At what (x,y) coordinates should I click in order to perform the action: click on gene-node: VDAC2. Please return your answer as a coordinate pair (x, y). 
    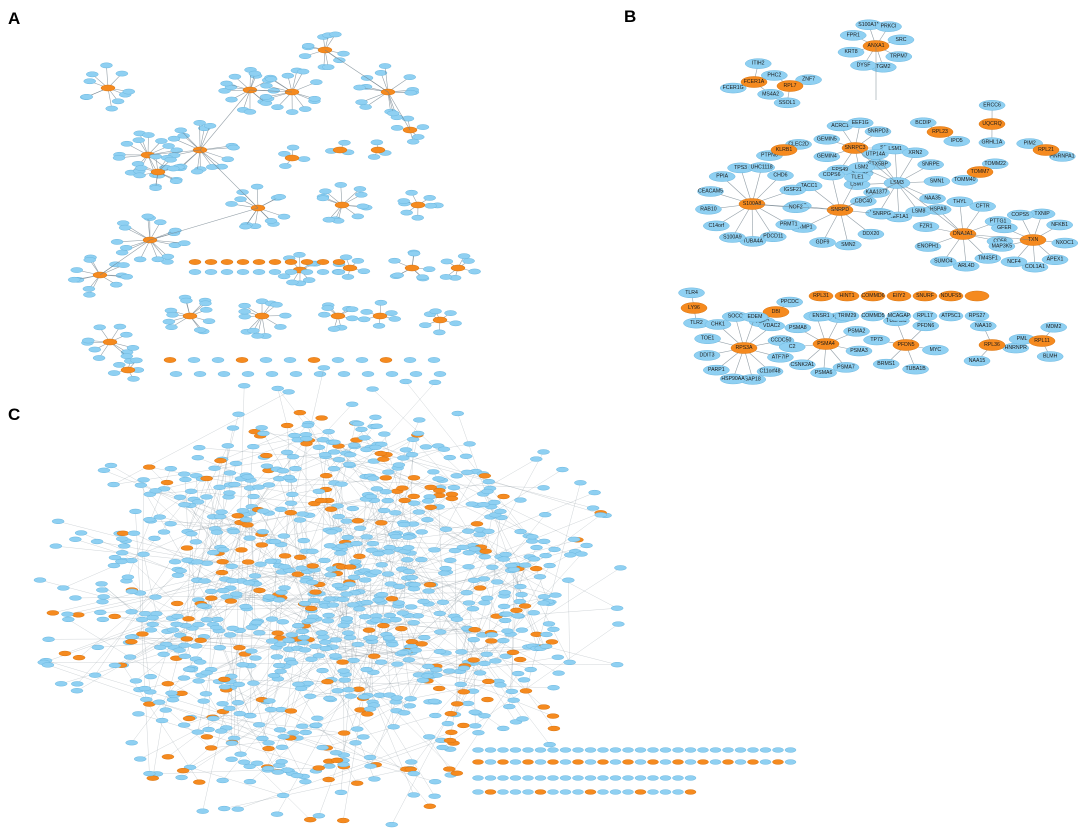
    Looking at the image, I should click on (771, 326).